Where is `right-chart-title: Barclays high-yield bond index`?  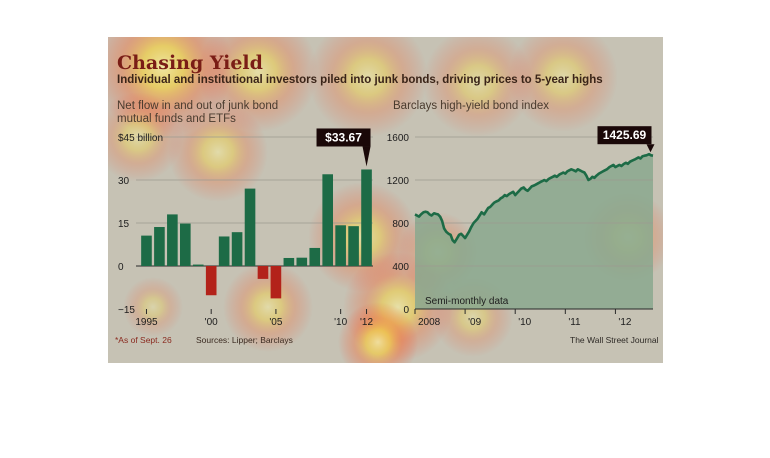 right-chart-title: Barclays high-yield bond index is located at coordinates (471, 106).